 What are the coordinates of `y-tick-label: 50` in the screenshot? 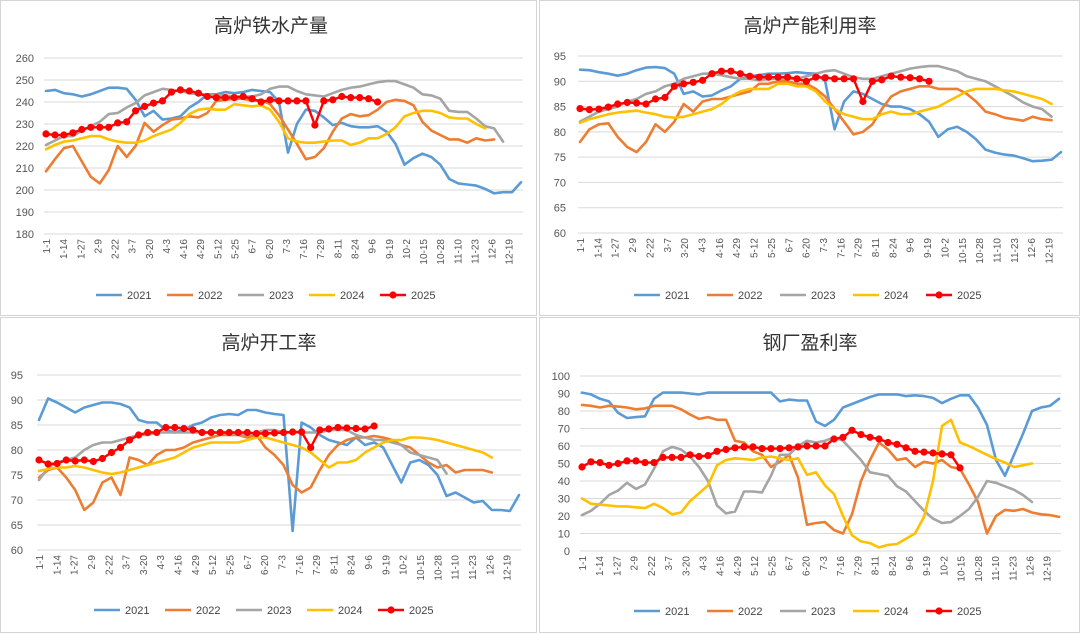 It's located at (564, 465).